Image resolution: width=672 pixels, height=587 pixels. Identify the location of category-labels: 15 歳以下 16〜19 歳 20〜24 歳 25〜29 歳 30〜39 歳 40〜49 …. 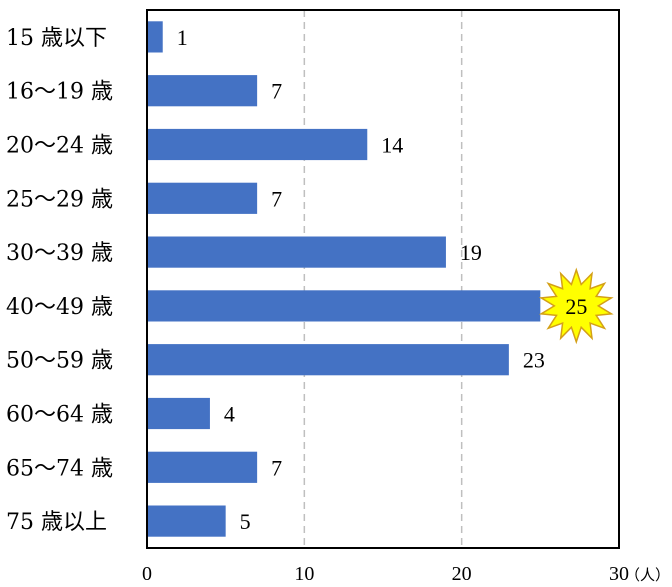
(59, 280).